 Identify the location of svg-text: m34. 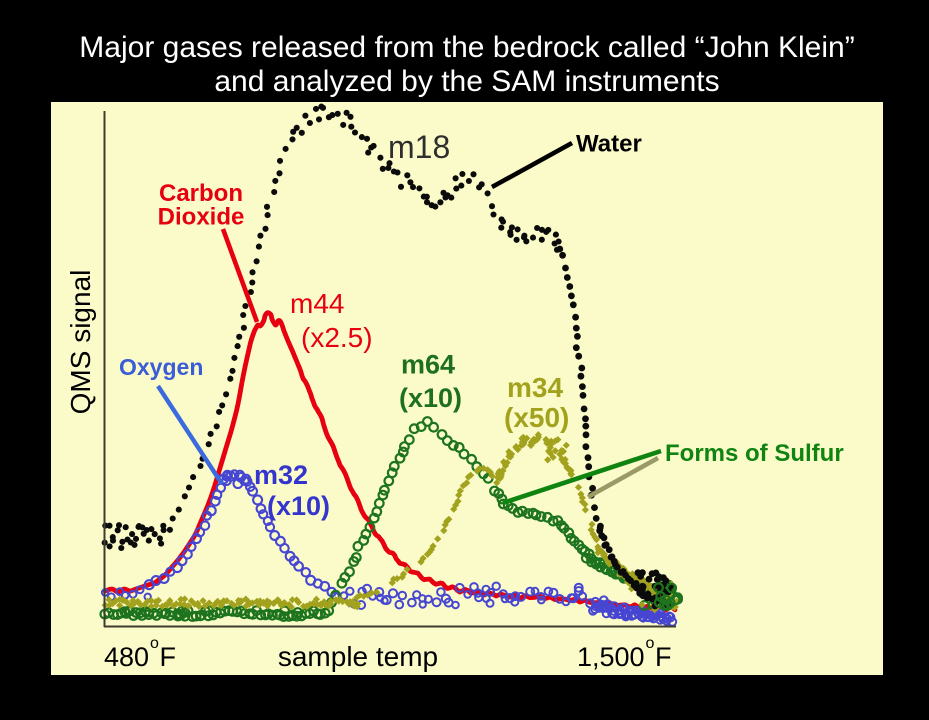
(535, 387).